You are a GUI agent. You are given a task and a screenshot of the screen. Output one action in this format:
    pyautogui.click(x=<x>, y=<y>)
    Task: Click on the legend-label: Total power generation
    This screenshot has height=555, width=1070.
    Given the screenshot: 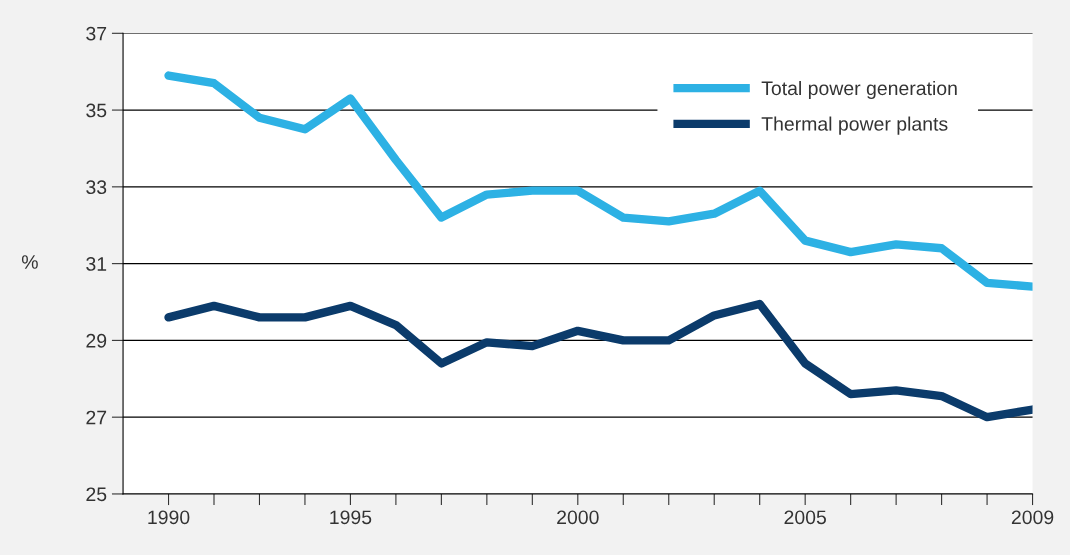 What is the action you would take?
    pyautogui.click(x=859, y=90)
    